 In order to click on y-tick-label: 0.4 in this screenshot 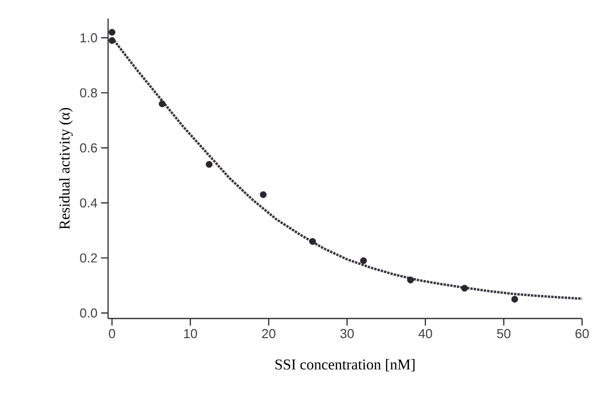, I will do `click(89, 203)`.